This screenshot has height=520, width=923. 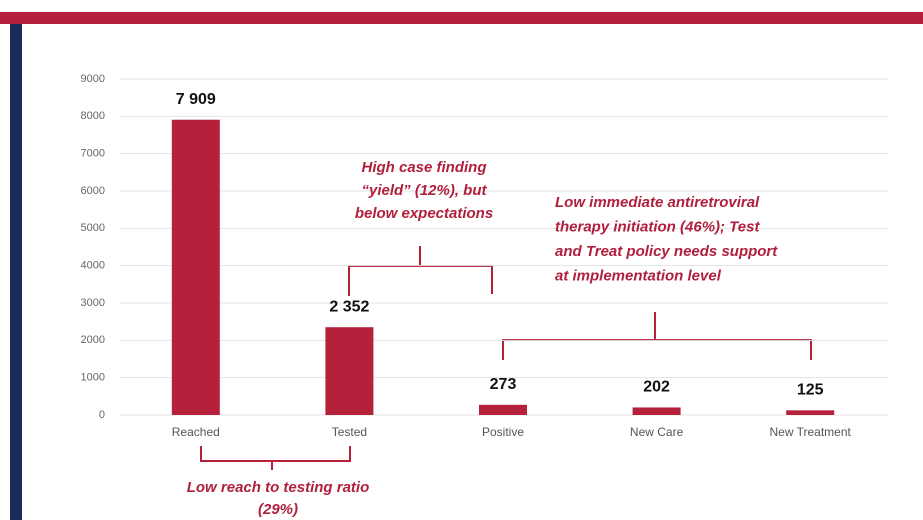 I want to click on x-tick-label: Tested, so click(x=349, y=432).